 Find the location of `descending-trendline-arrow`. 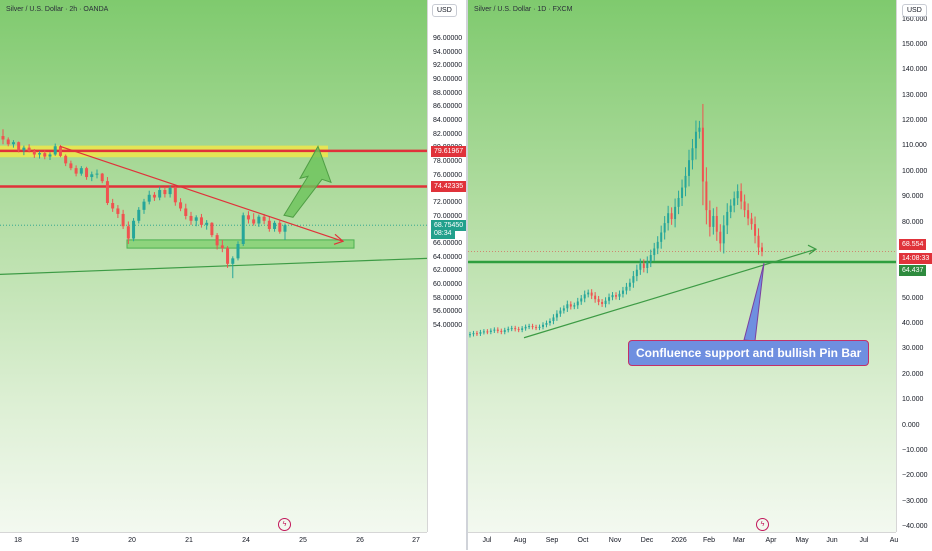

descending-trendline-arrow is located at coordinates (339, 239).